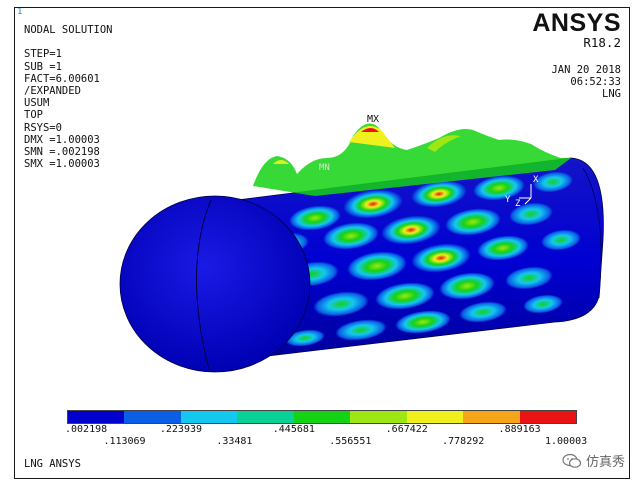 This screenshot has width=640, height=484. Describe the element at coordinates (406, 429) in the screenshot. I see `legend-value: .667422` at that location.